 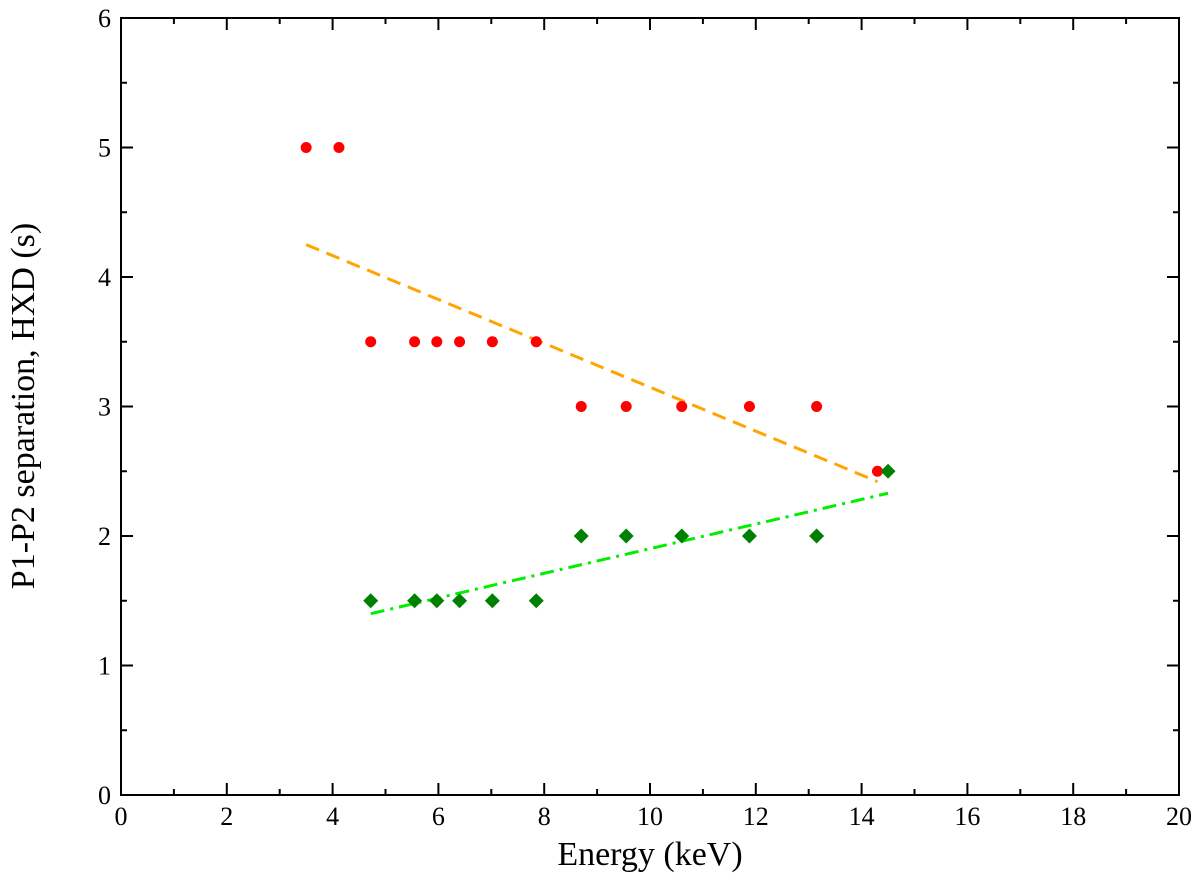 I want to click on y-tick-label: 2, so click(x=104, y=536).